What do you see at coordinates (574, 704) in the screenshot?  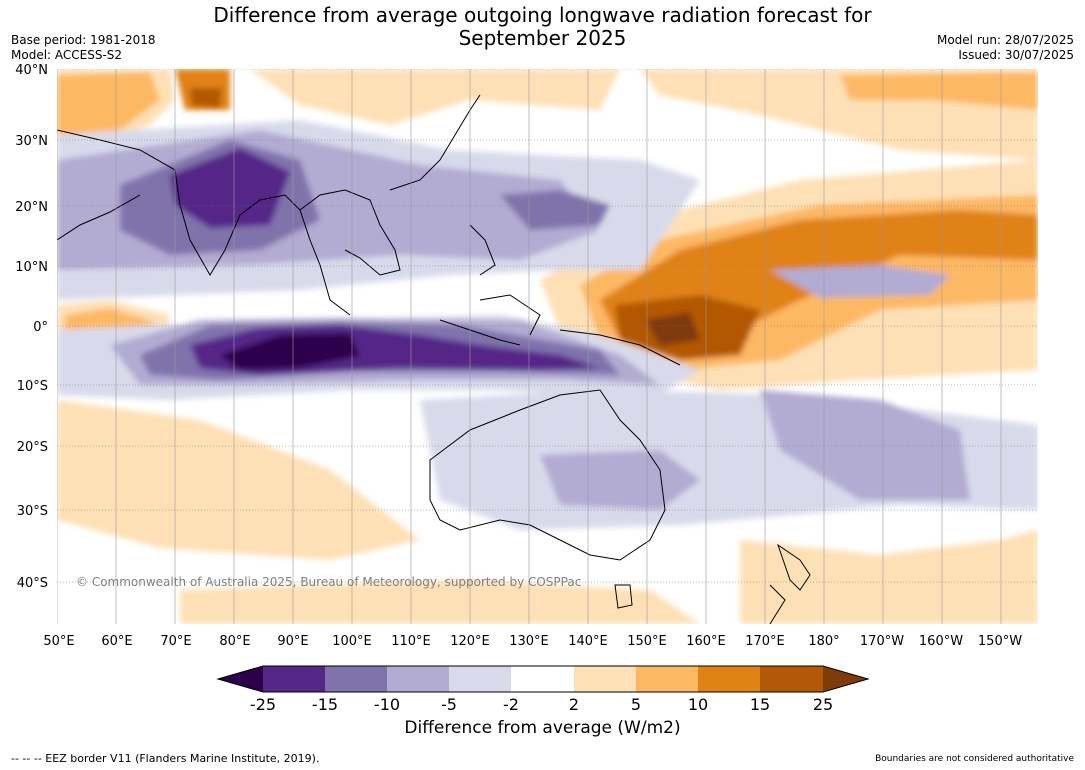 I see `colorbar-tick: 2` at bounding box center [574, 704].